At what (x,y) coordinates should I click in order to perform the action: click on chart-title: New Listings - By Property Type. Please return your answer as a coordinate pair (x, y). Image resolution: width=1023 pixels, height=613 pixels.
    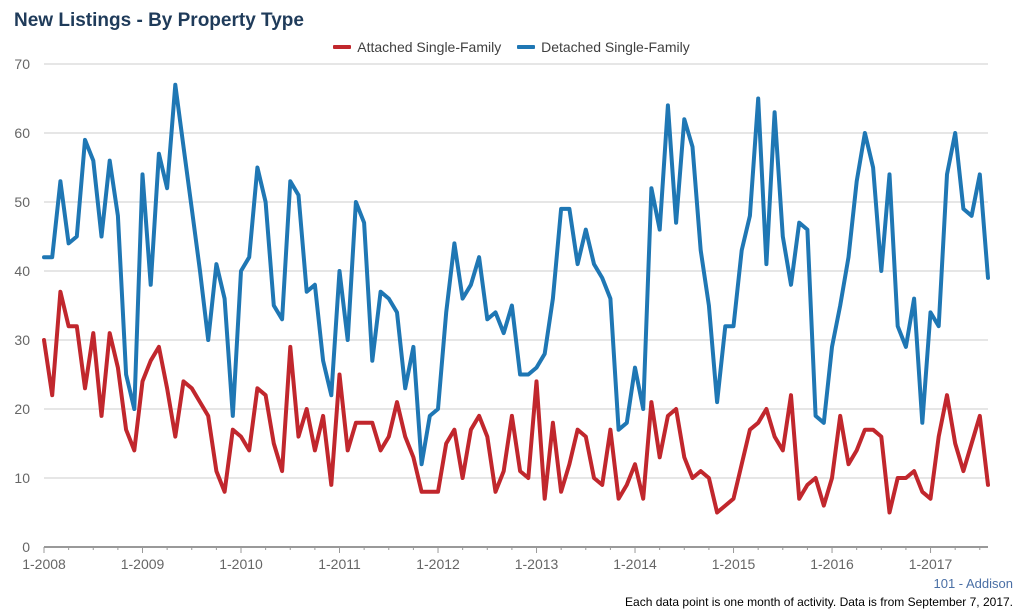
    Looking at the image, I should click on (159, 20).